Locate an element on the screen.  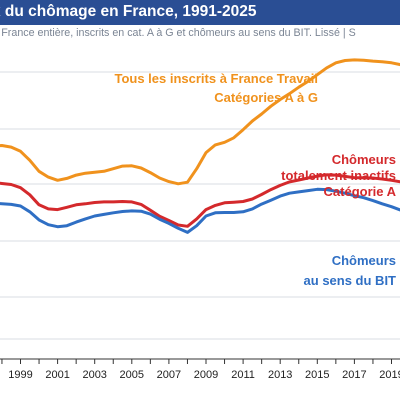
title-bar: x du chômage en France, 1991-2025 is located at coordinates (200, 12).